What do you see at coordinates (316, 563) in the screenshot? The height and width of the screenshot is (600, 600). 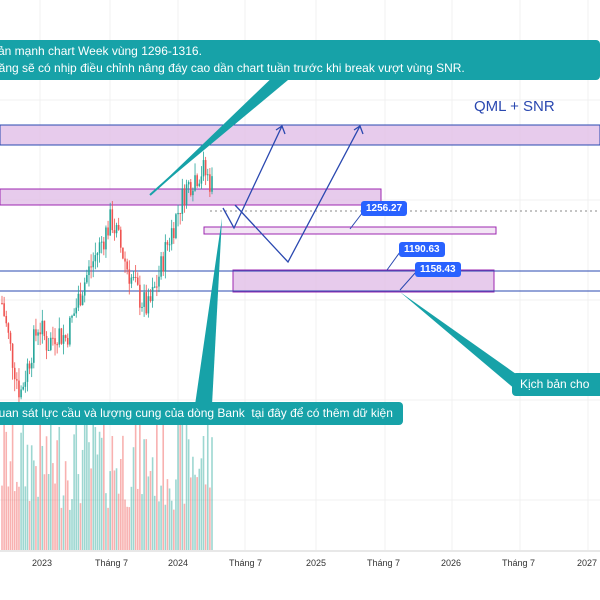 I see `x-tick-2025: 2025` at bounding box center [316, 563].